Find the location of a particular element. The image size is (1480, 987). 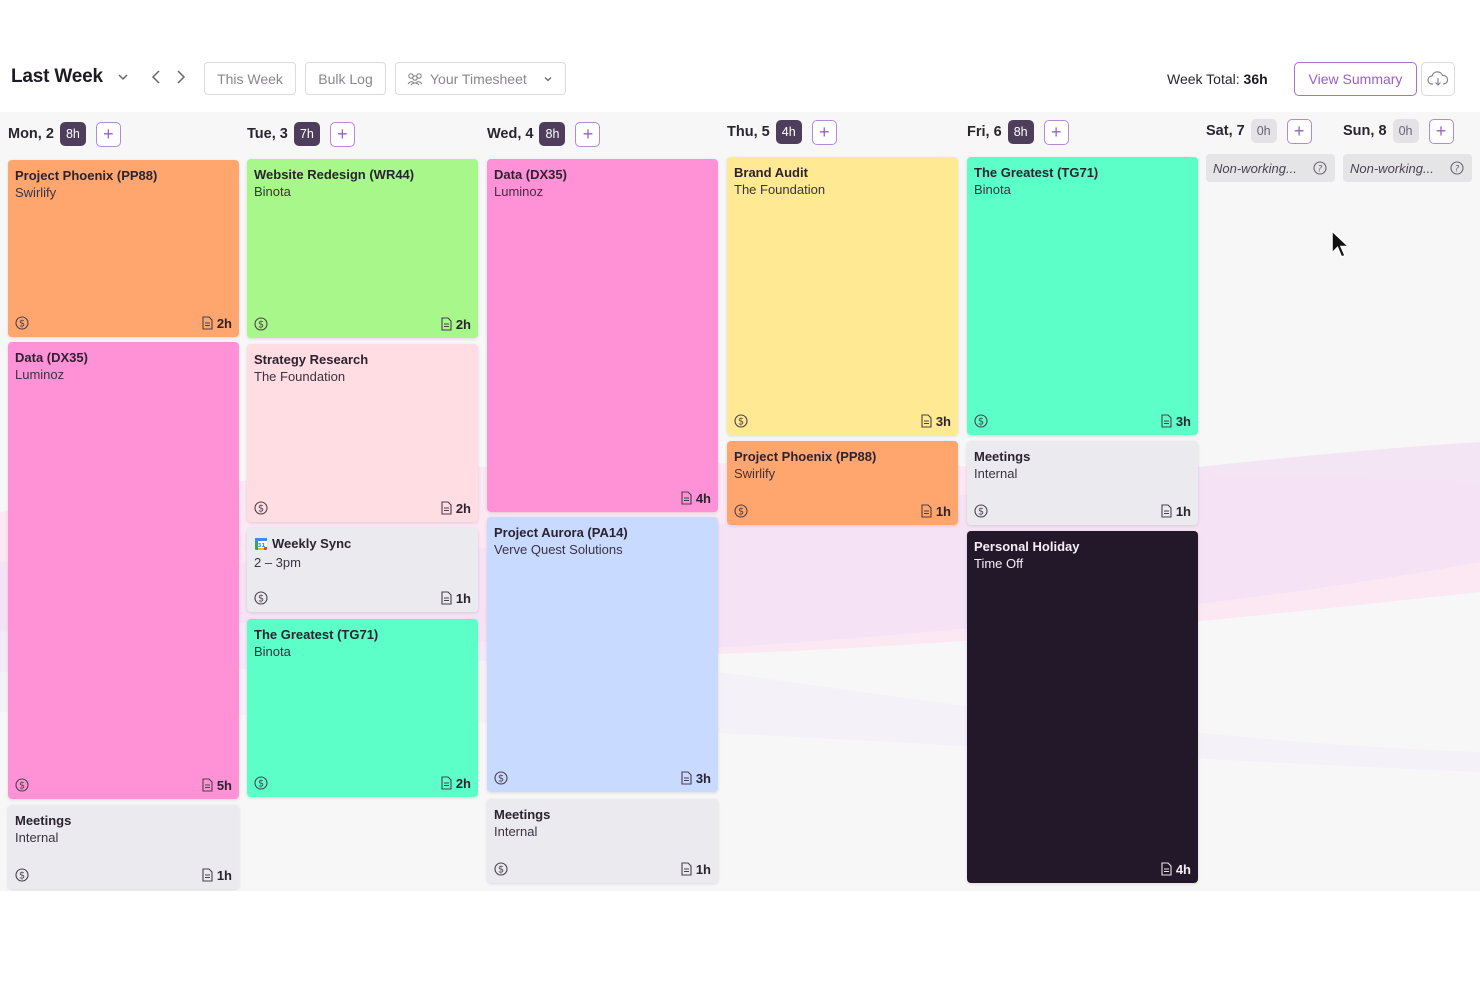

entry-title: Data (DX35) is located at coordinates (51, 357).